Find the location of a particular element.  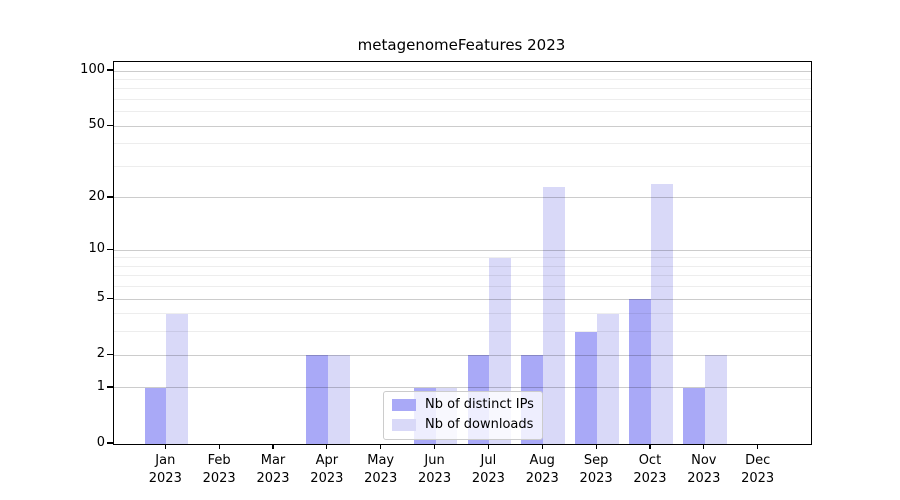

bar-downloads-sep is located at coordinates (608, 378).